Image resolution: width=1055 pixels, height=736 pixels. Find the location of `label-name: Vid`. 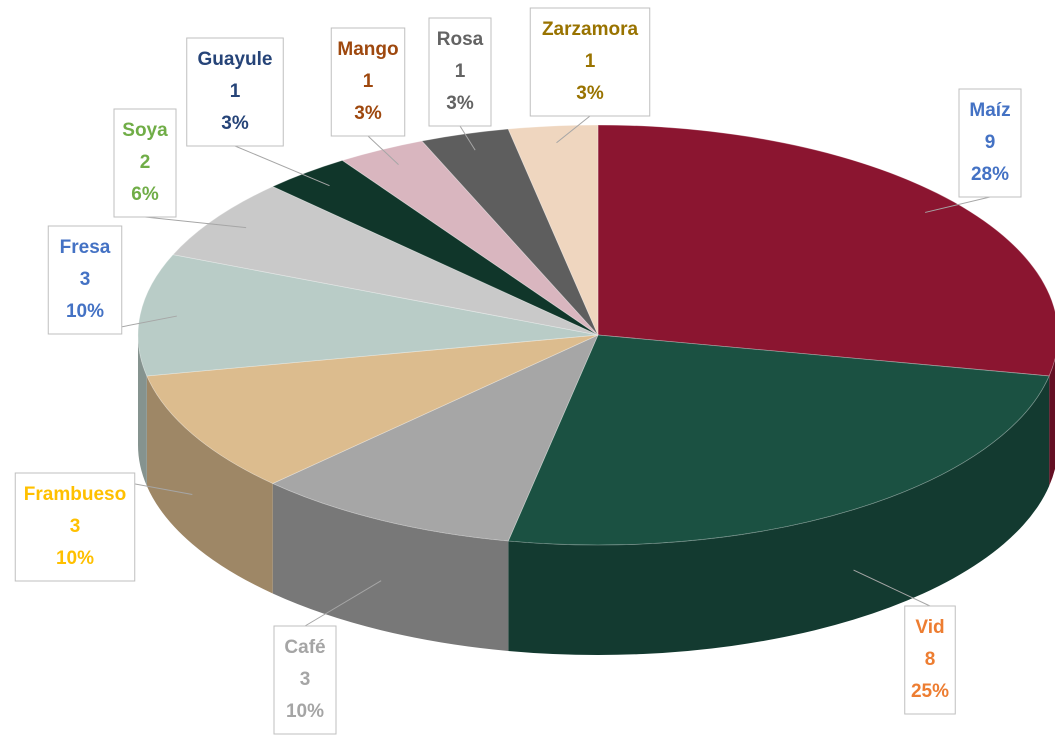

label-name: Vid is located at coordinates (929, 627).